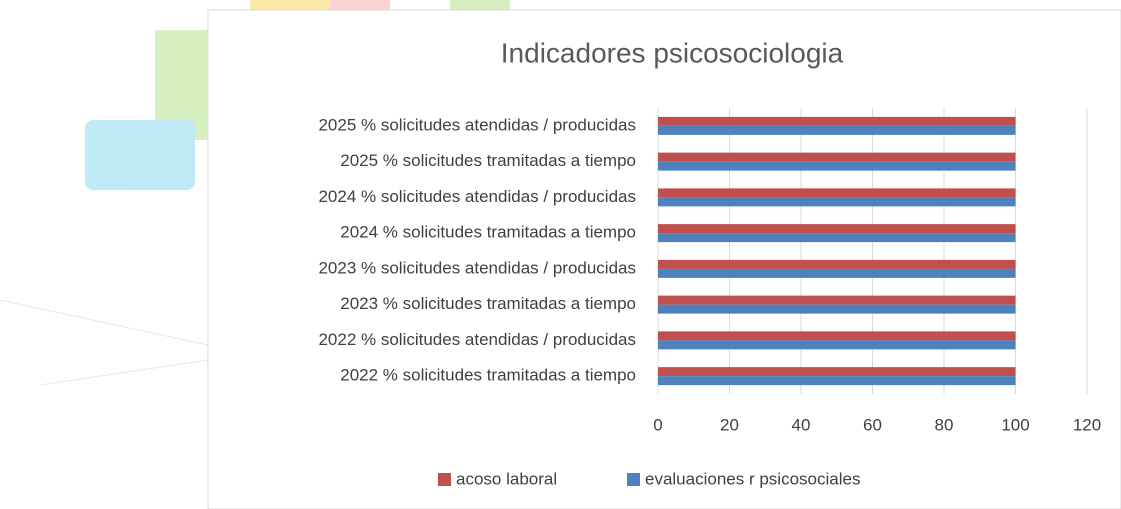  What do you see at coordinates (801, 424) in the screenshot?
I see `x-tick-label: 40` at bounding box center [801, 424].